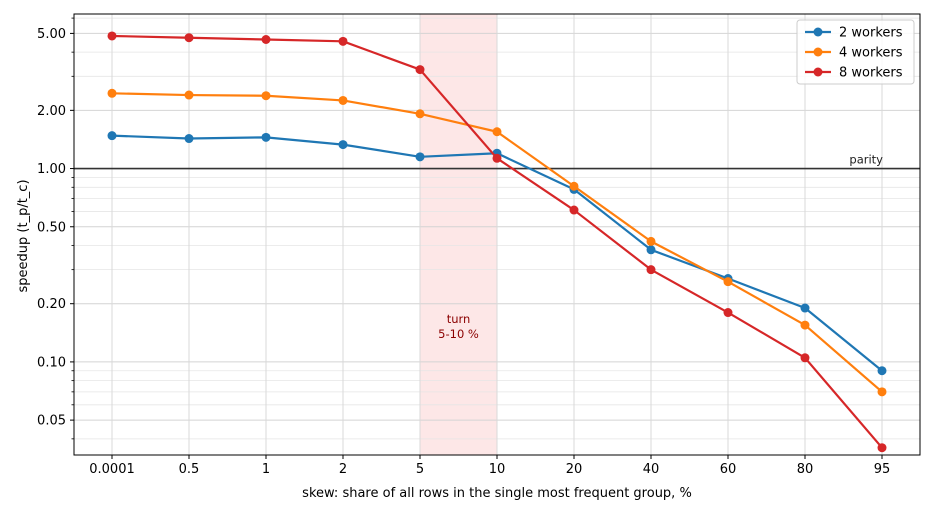 The height and width of the screenshot is (512, 936). I want to click on y-tick-label: 2.00, so click(51, 111).